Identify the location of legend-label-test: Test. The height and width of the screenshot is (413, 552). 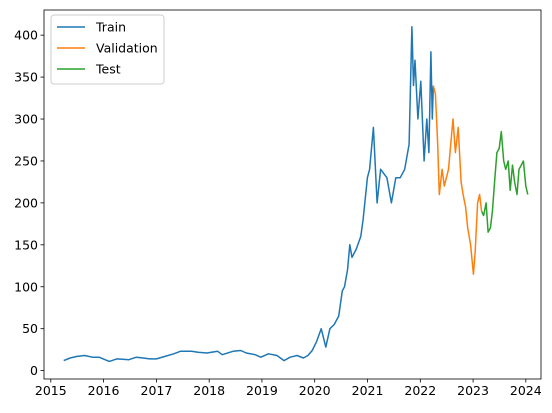
(108, 69).